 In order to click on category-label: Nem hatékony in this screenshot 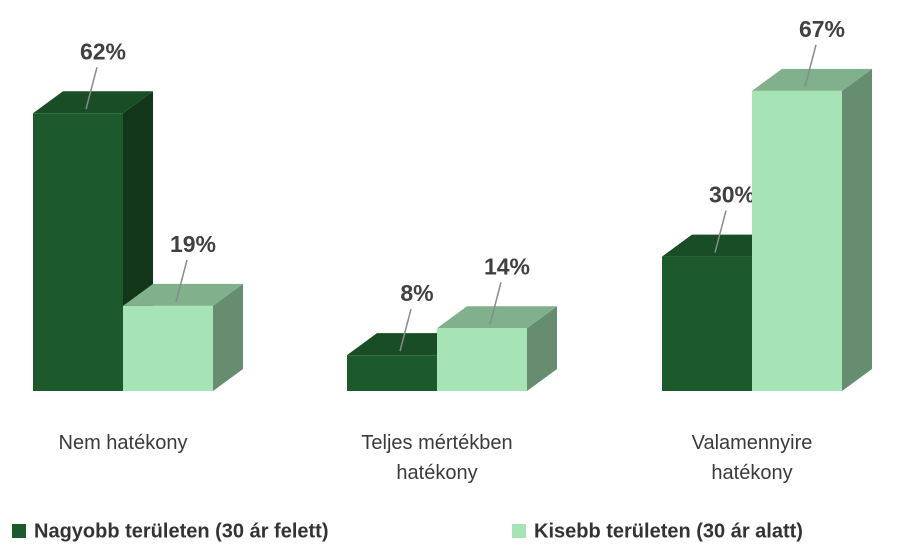, I will do `click(123, 443)`.